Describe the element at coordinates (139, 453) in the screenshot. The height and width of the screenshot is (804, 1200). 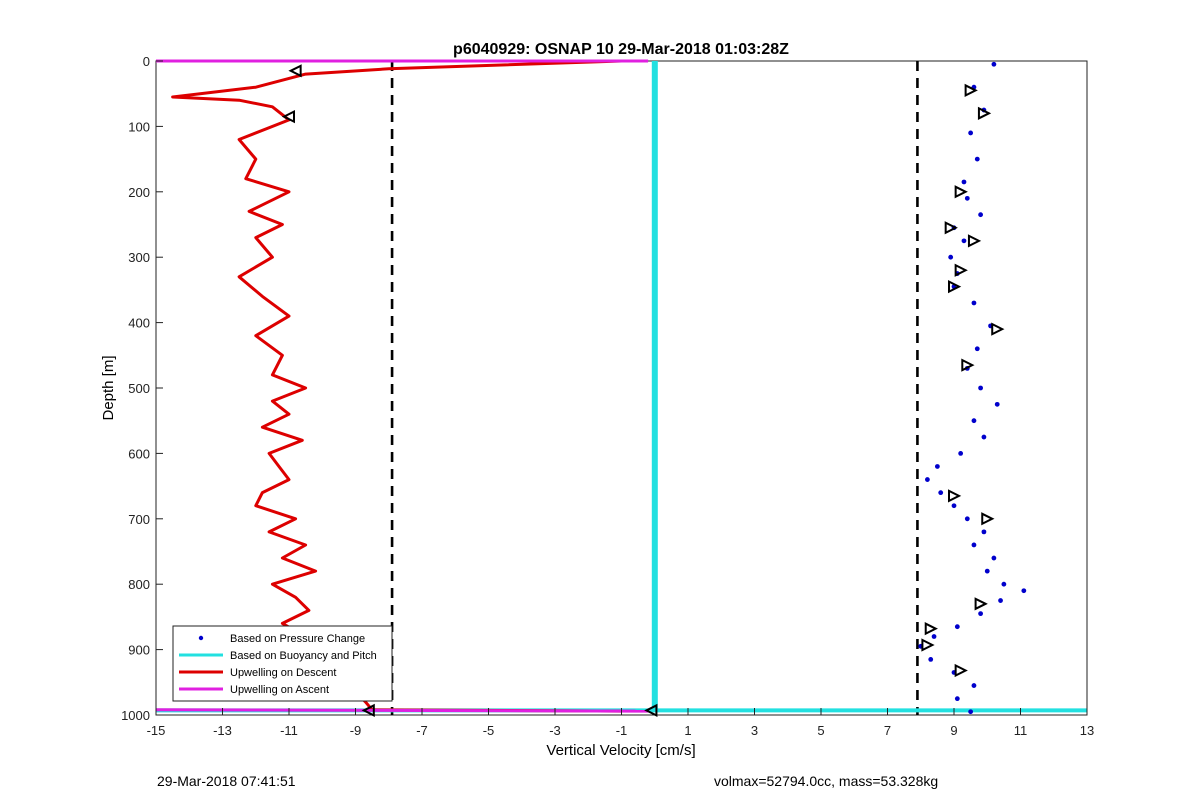
I see `y-tick-label: 600` at that location.